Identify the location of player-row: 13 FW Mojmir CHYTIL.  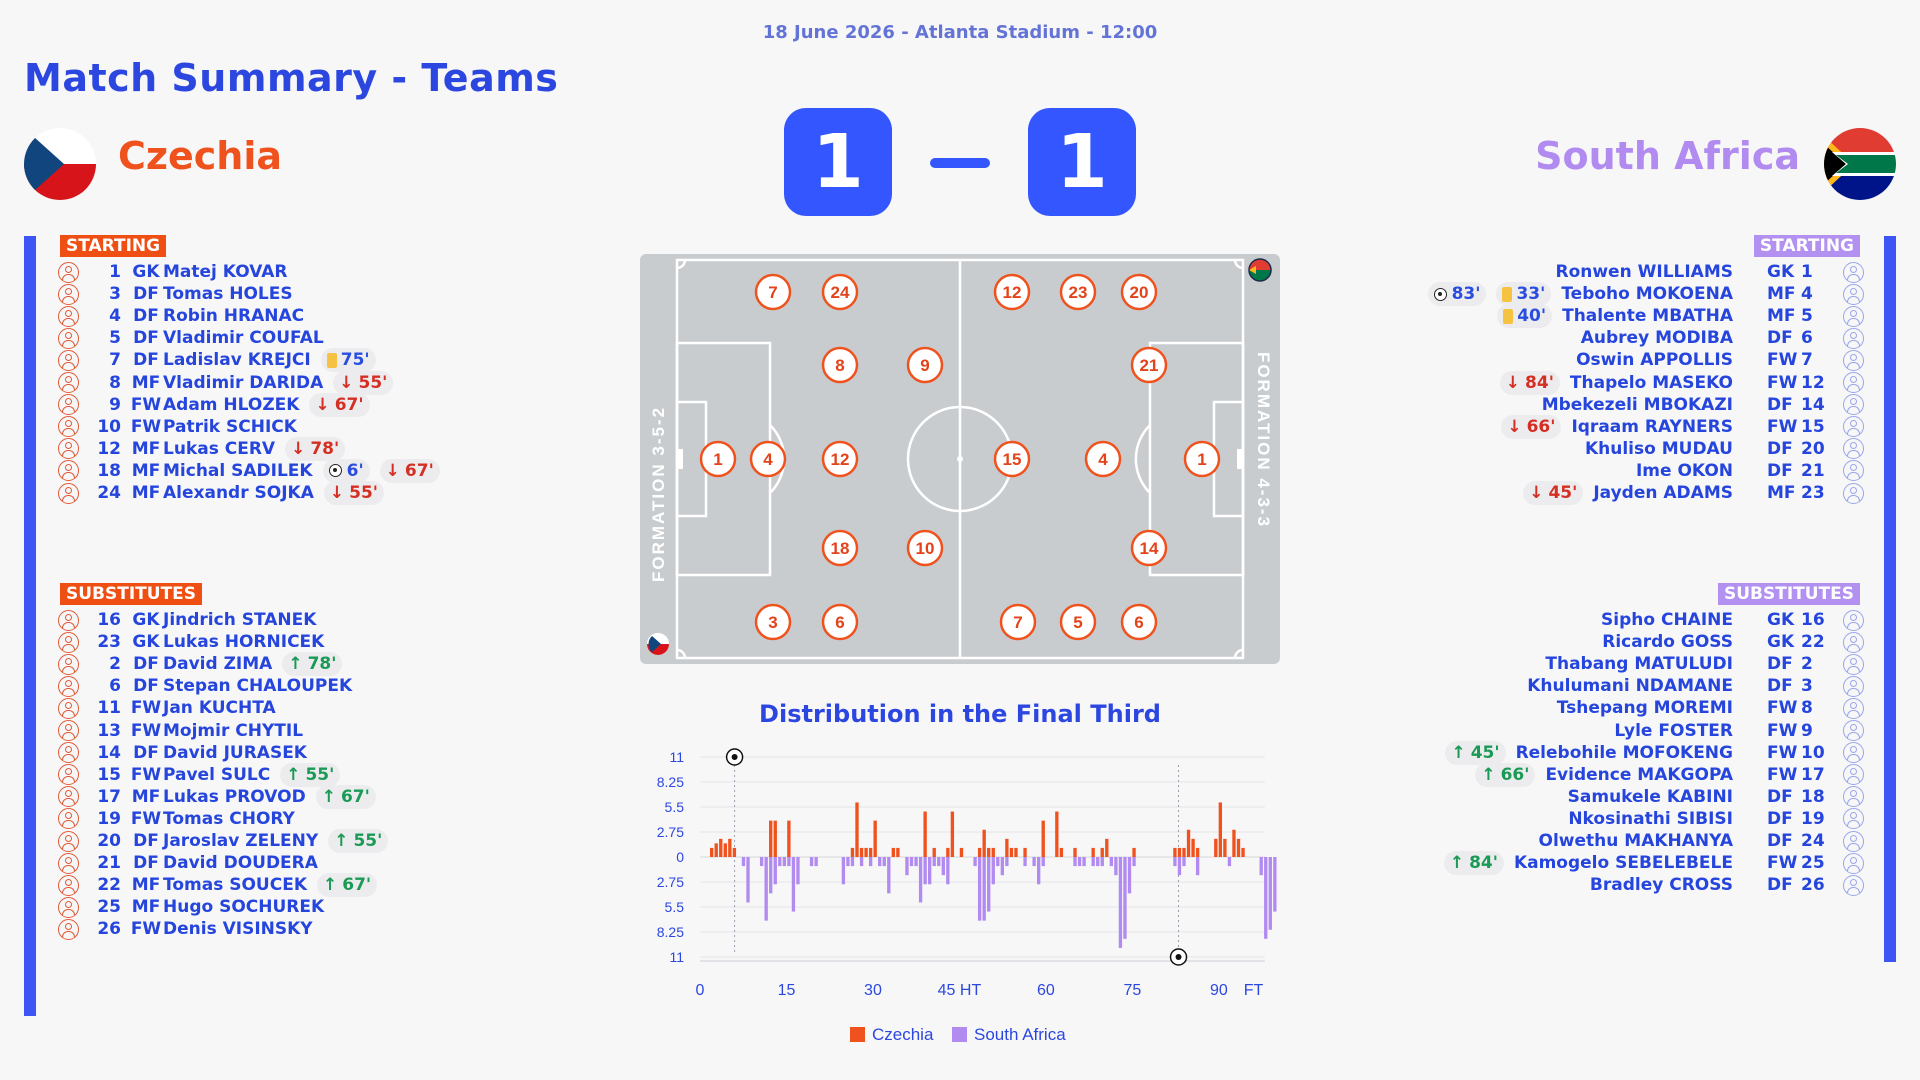
(180, 731).